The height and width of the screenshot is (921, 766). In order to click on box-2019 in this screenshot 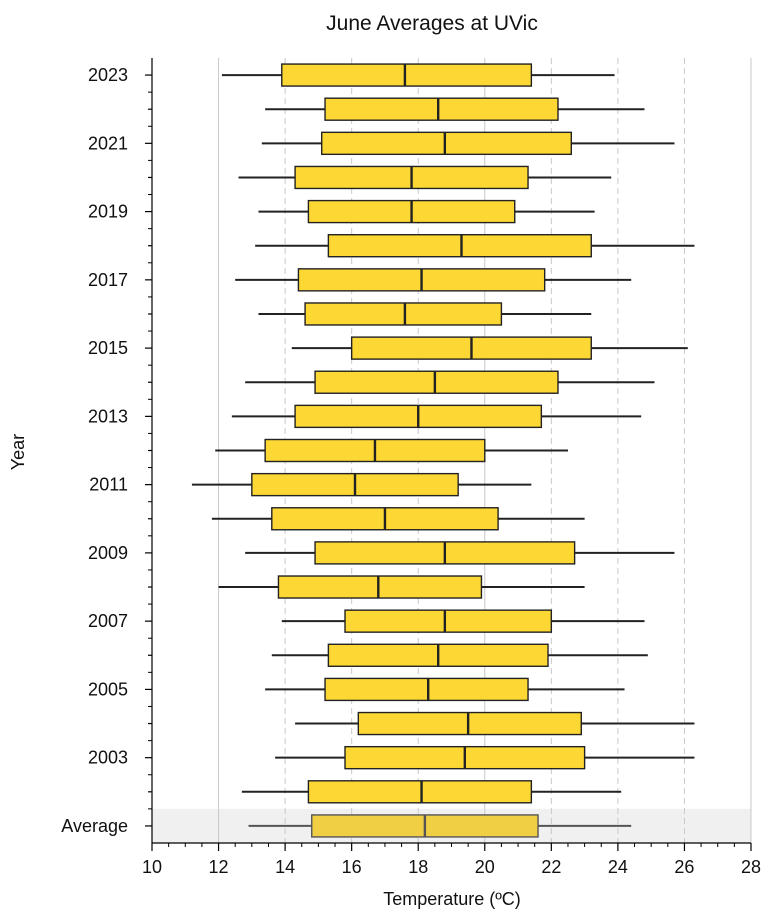, I will do `click(426, 211)`.